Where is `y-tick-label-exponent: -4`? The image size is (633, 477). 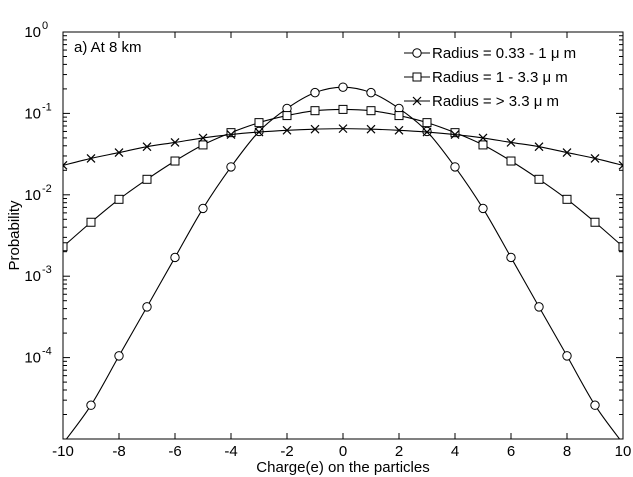
y-tick-label-exponent: -4 is located at coordinates (47, 352).